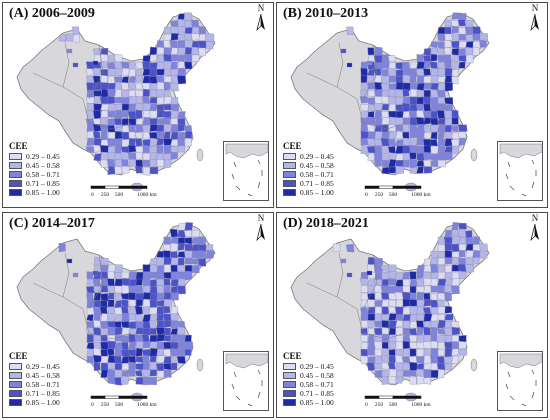  What do you see at coordinates (18, 356) in the screenshot?
I see `legend-title: CEE` at bounding box center [18, 356].